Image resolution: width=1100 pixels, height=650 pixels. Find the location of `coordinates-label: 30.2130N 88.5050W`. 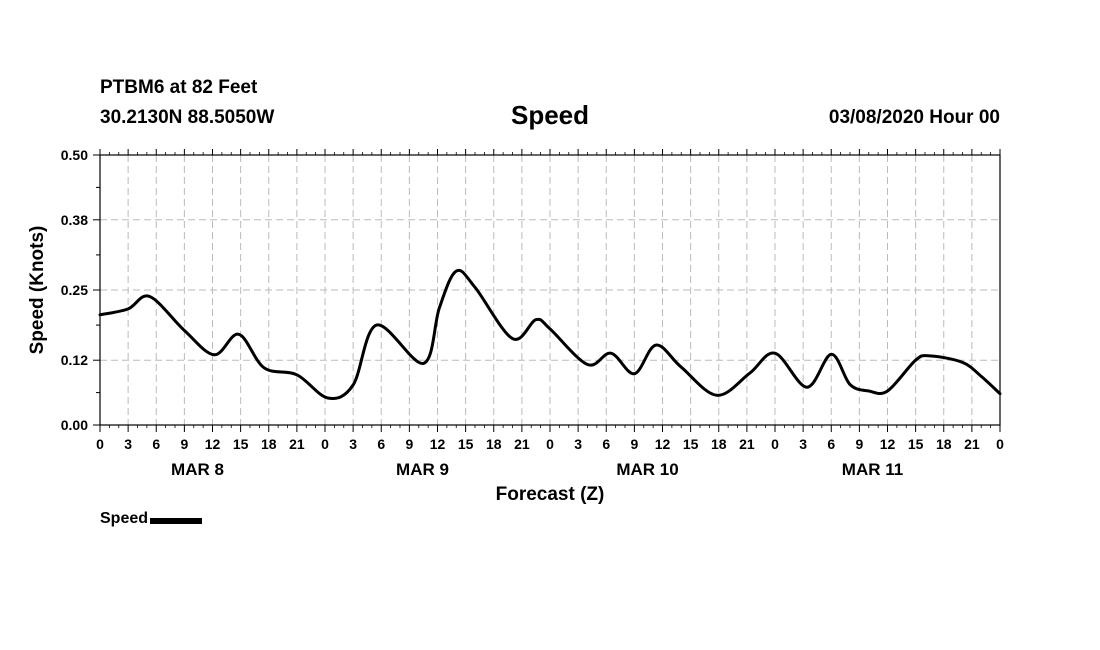

coordinates-label: 30.2130N 88.5050W is located at coordinates (187, 117).